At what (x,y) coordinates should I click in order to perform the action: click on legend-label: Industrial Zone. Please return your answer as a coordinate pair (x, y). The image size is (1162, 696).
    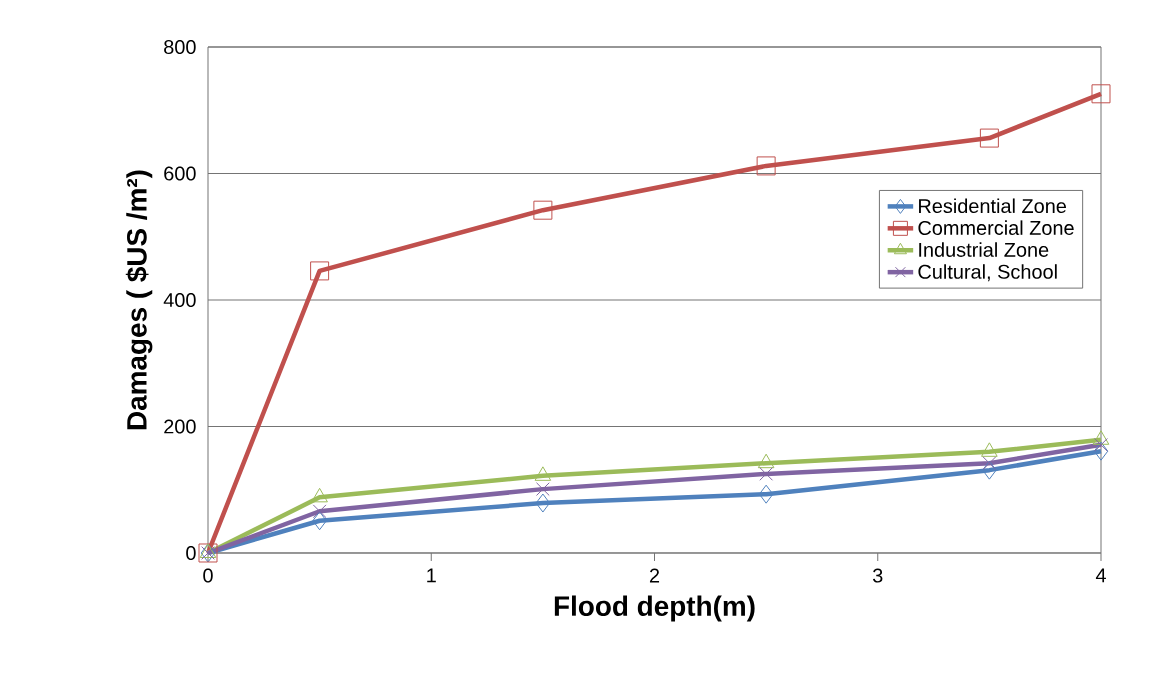
    Looking at the image, I should click on (984, 249).